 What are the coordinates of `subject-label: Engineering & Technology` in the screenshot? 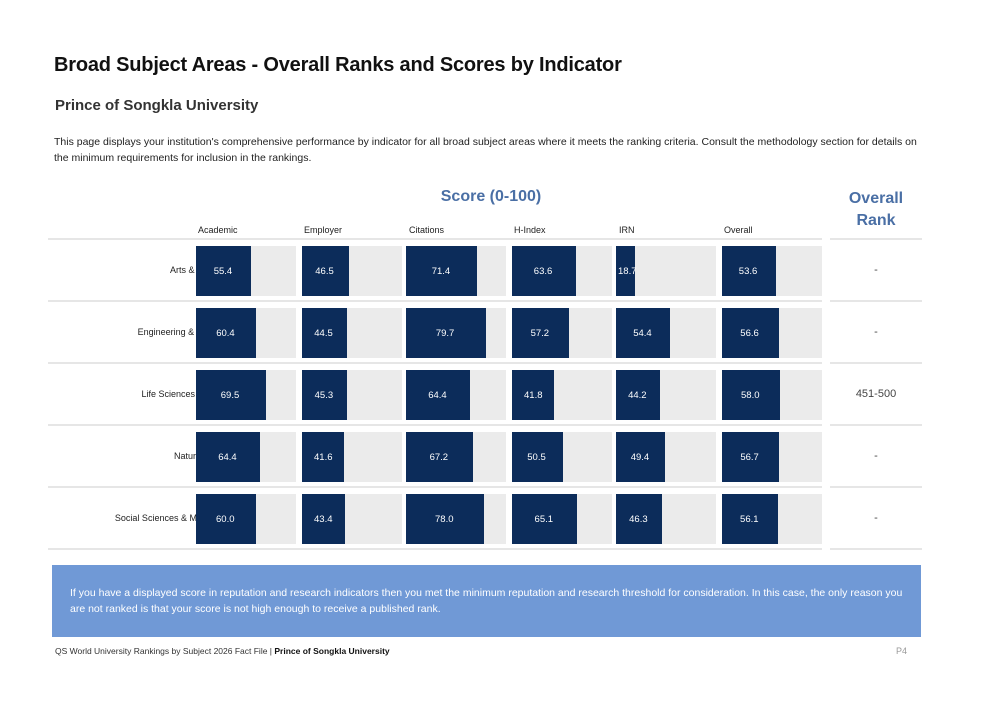 It's located at (189, 332).